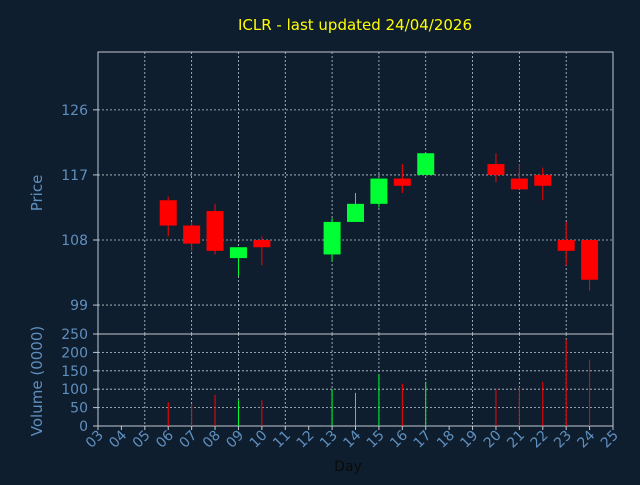 The height and width of the screenshot is (485, 640). Describe the element at coordinates (329, 440) in the screenshot. I see `x-tick-label: 13` at that location.